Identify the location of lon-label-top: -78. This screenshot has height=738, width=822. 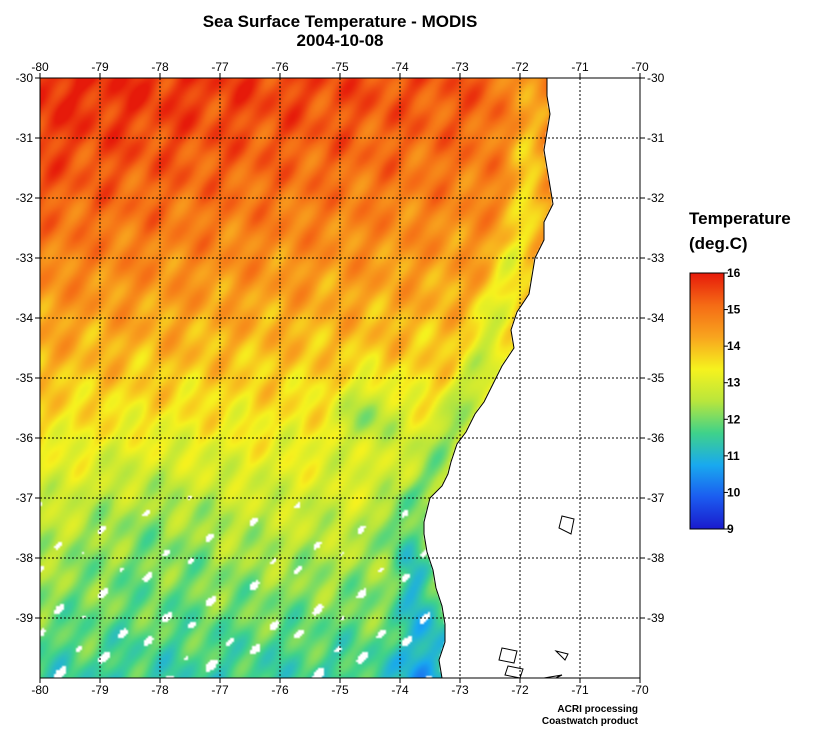
(160, 67).